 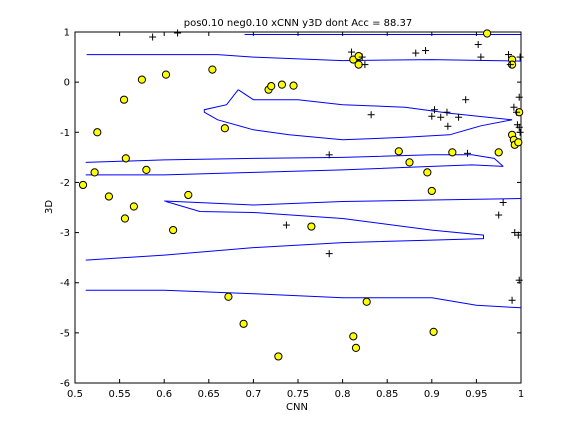 I want to click on x-tick-label: 0.65, so click(x=209, y=394).